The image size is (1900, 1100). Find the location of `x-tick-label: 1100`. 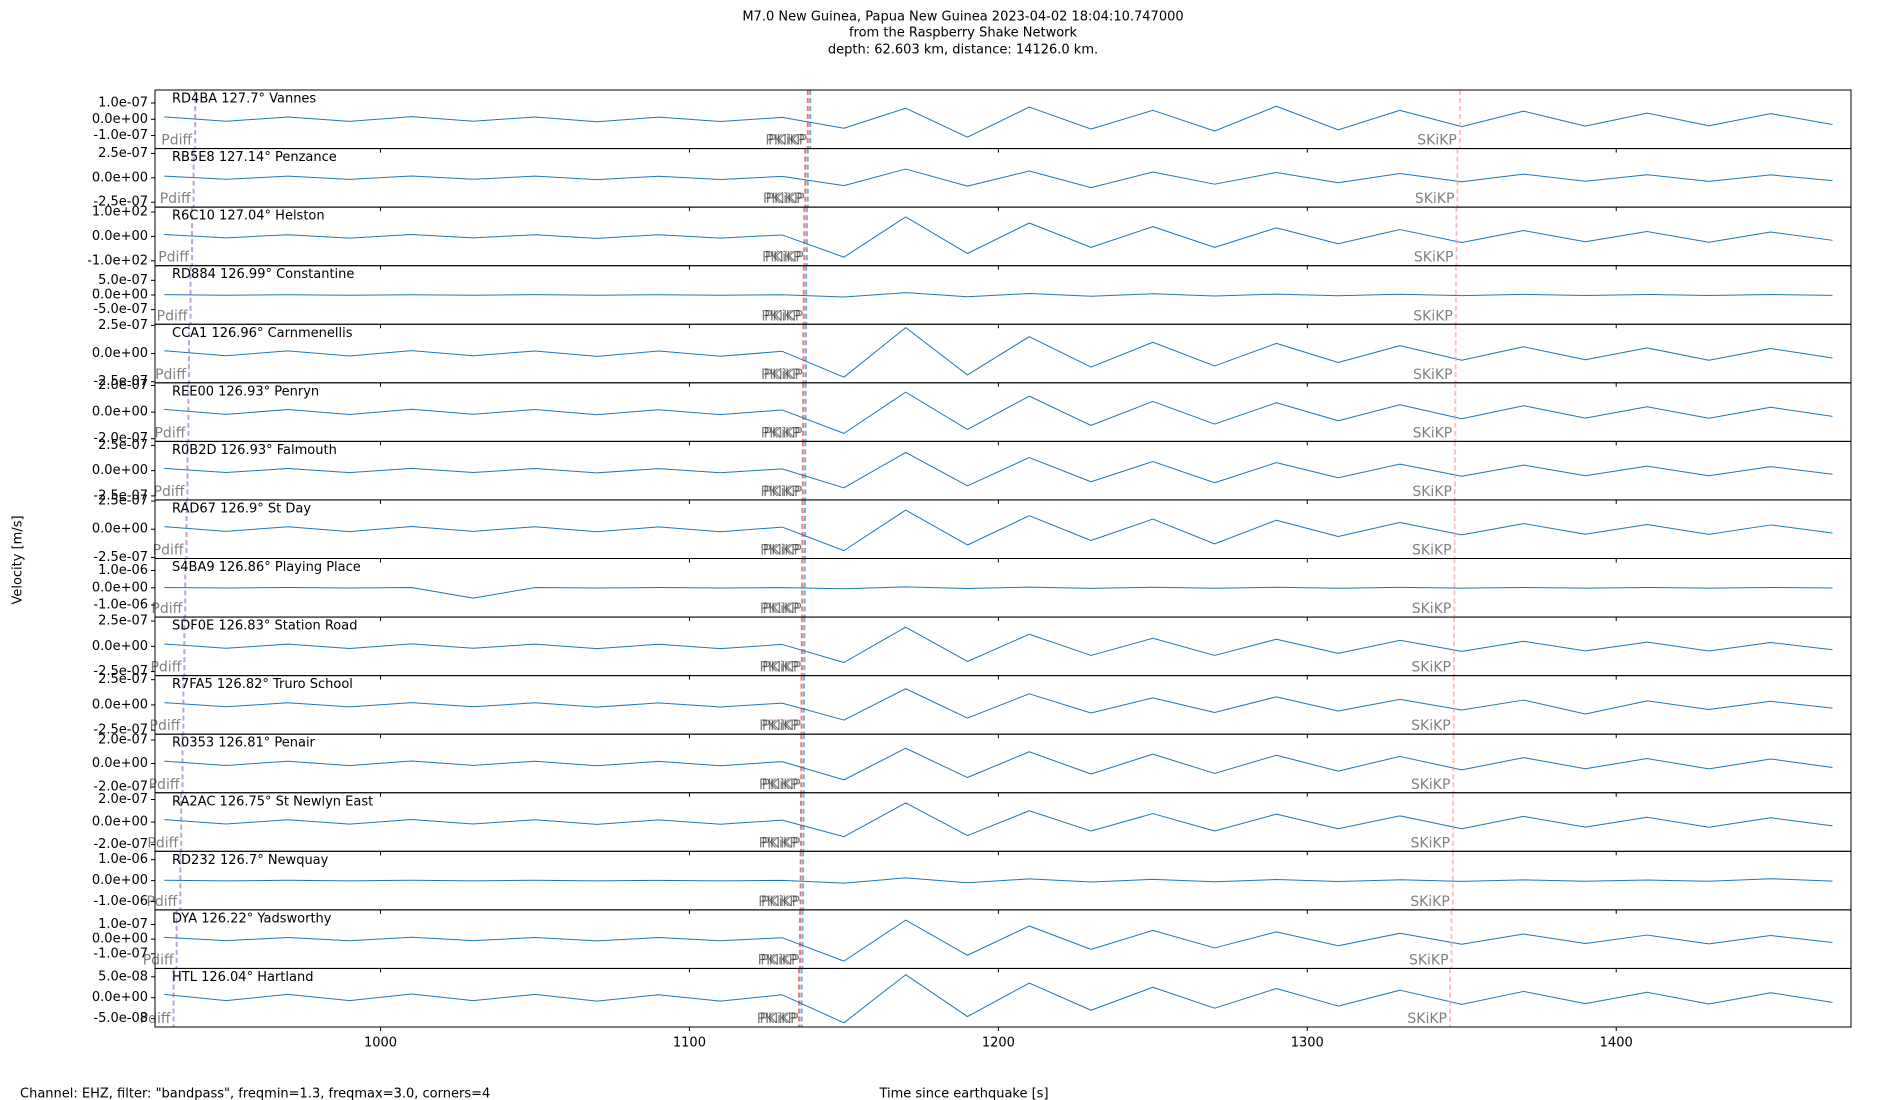

x-tick-label: 1100 is located at coordinates (689, 1043).